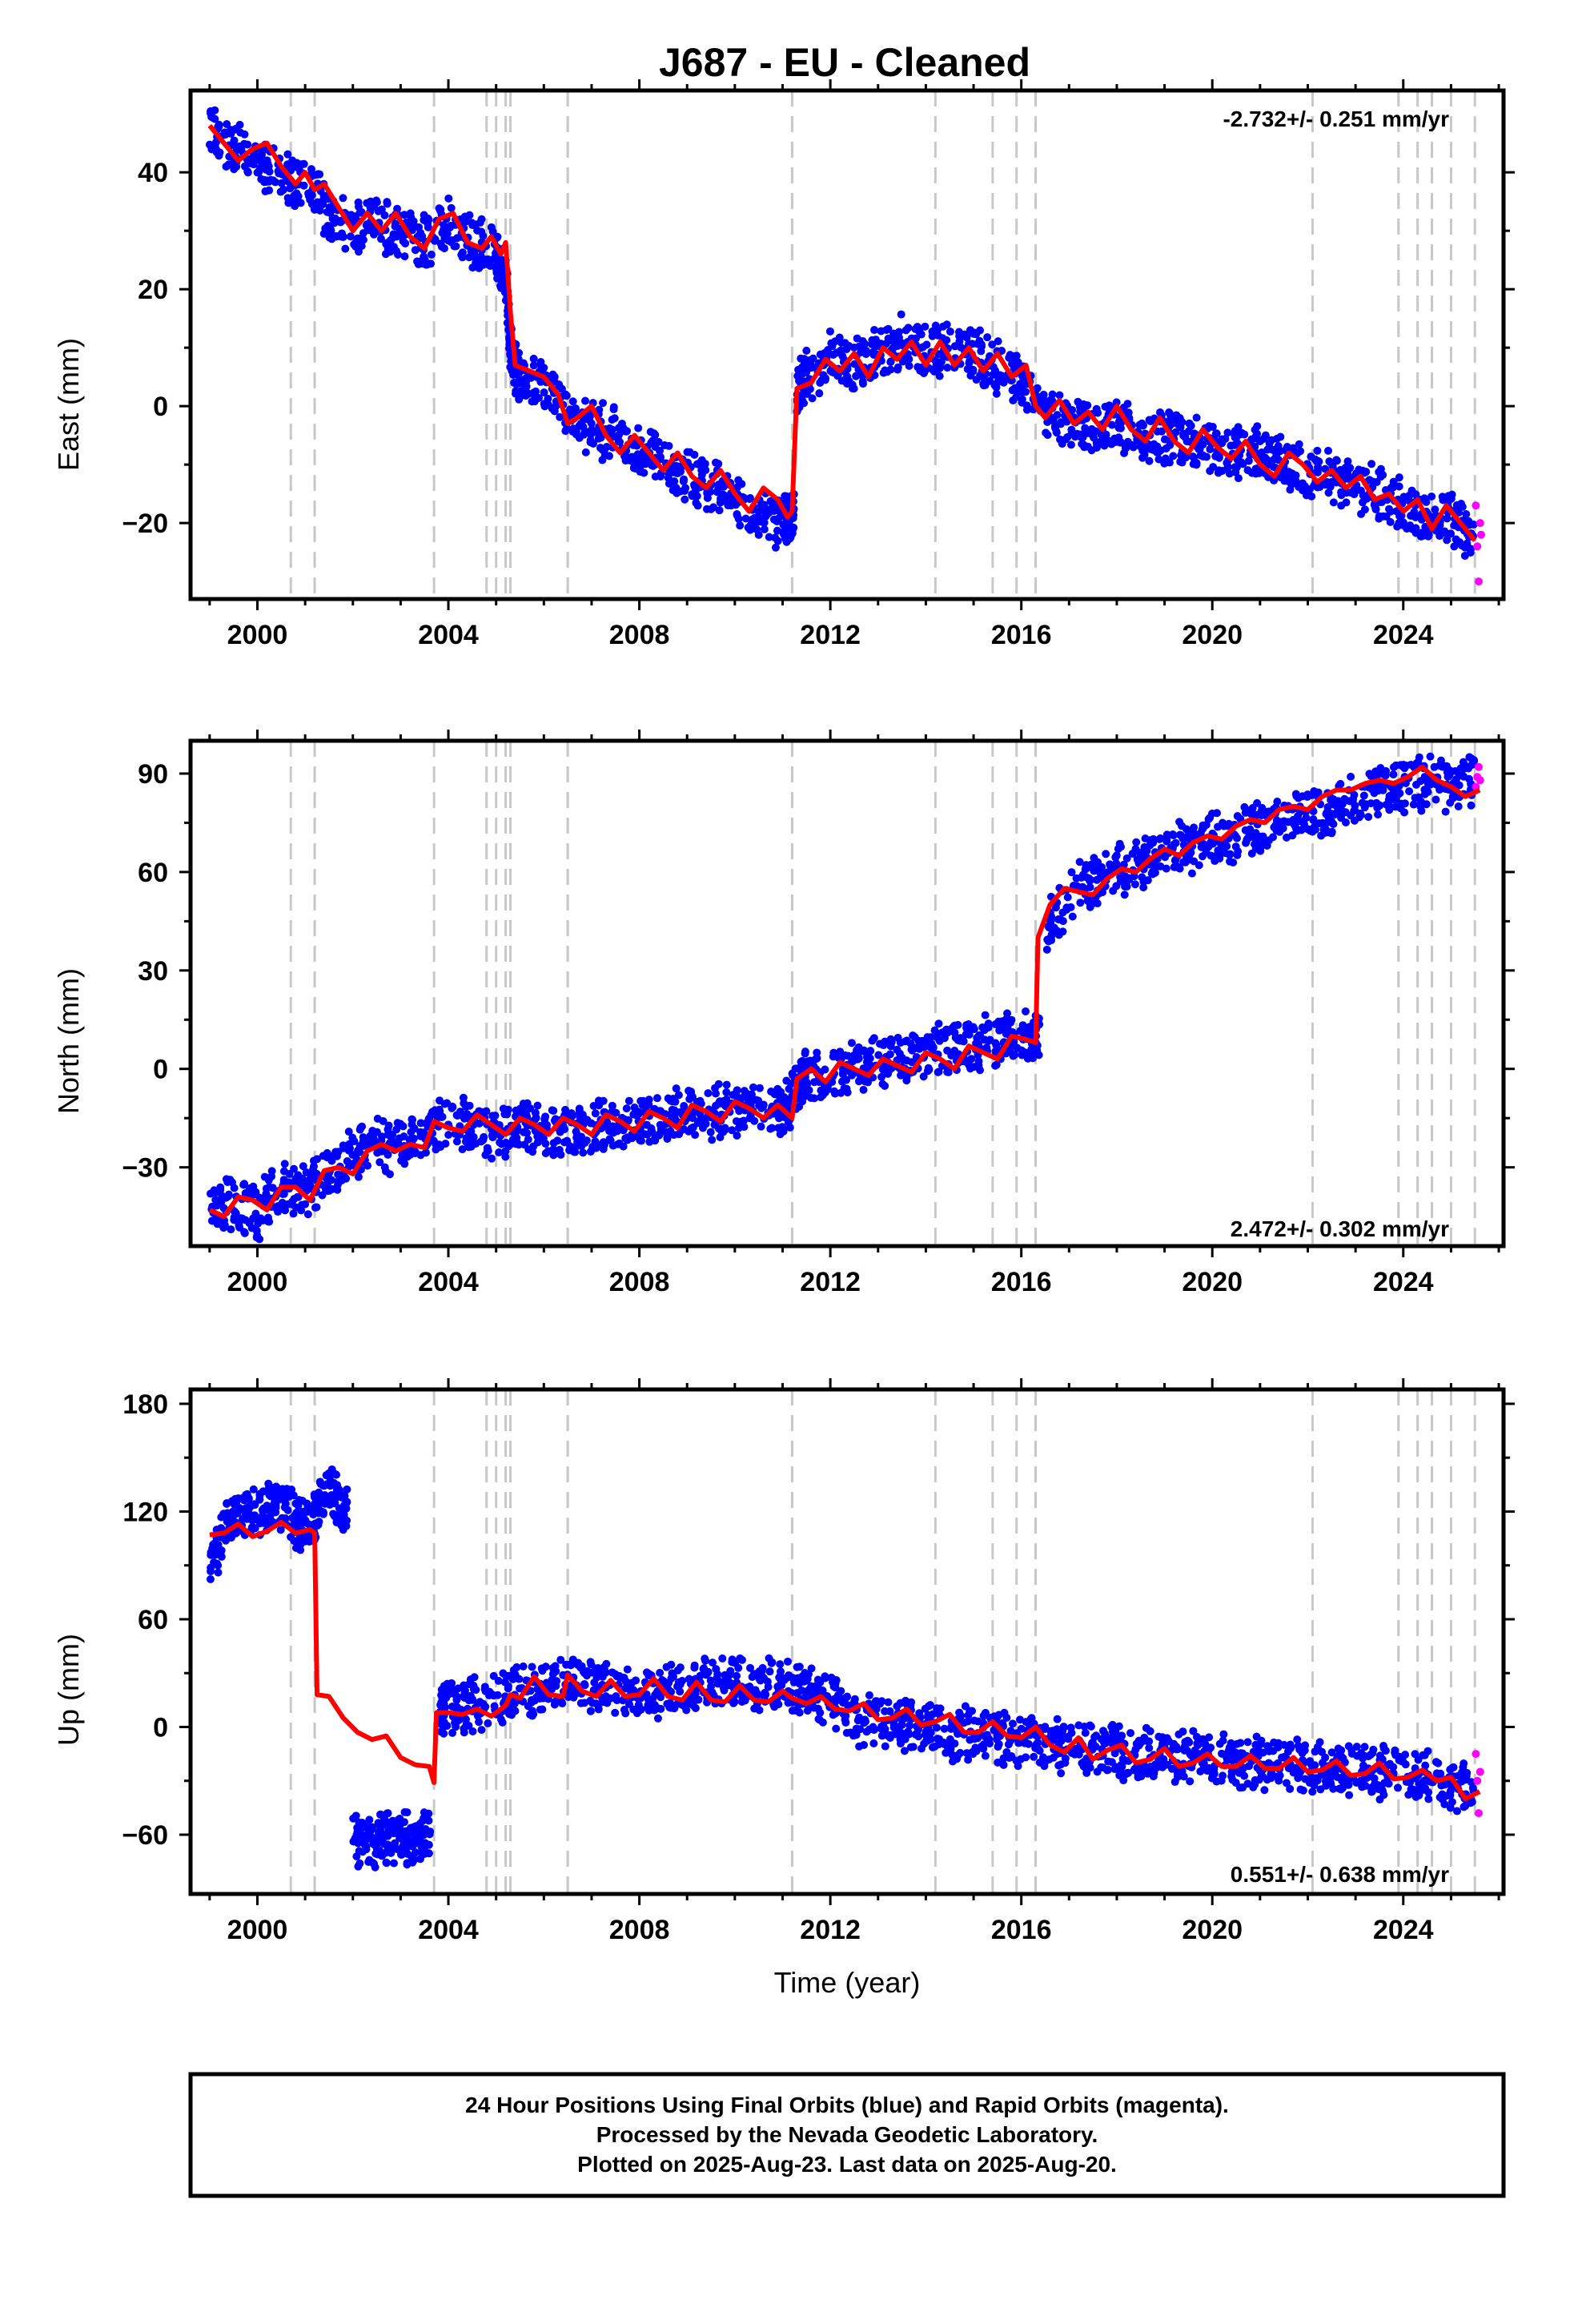 The height and width of the screenshot is (2324, 1582). What do you see at coordinates (448, 1282) in the screenshot?
I see `north-xtick-label: 2004` at bounding box center [448, 1282].